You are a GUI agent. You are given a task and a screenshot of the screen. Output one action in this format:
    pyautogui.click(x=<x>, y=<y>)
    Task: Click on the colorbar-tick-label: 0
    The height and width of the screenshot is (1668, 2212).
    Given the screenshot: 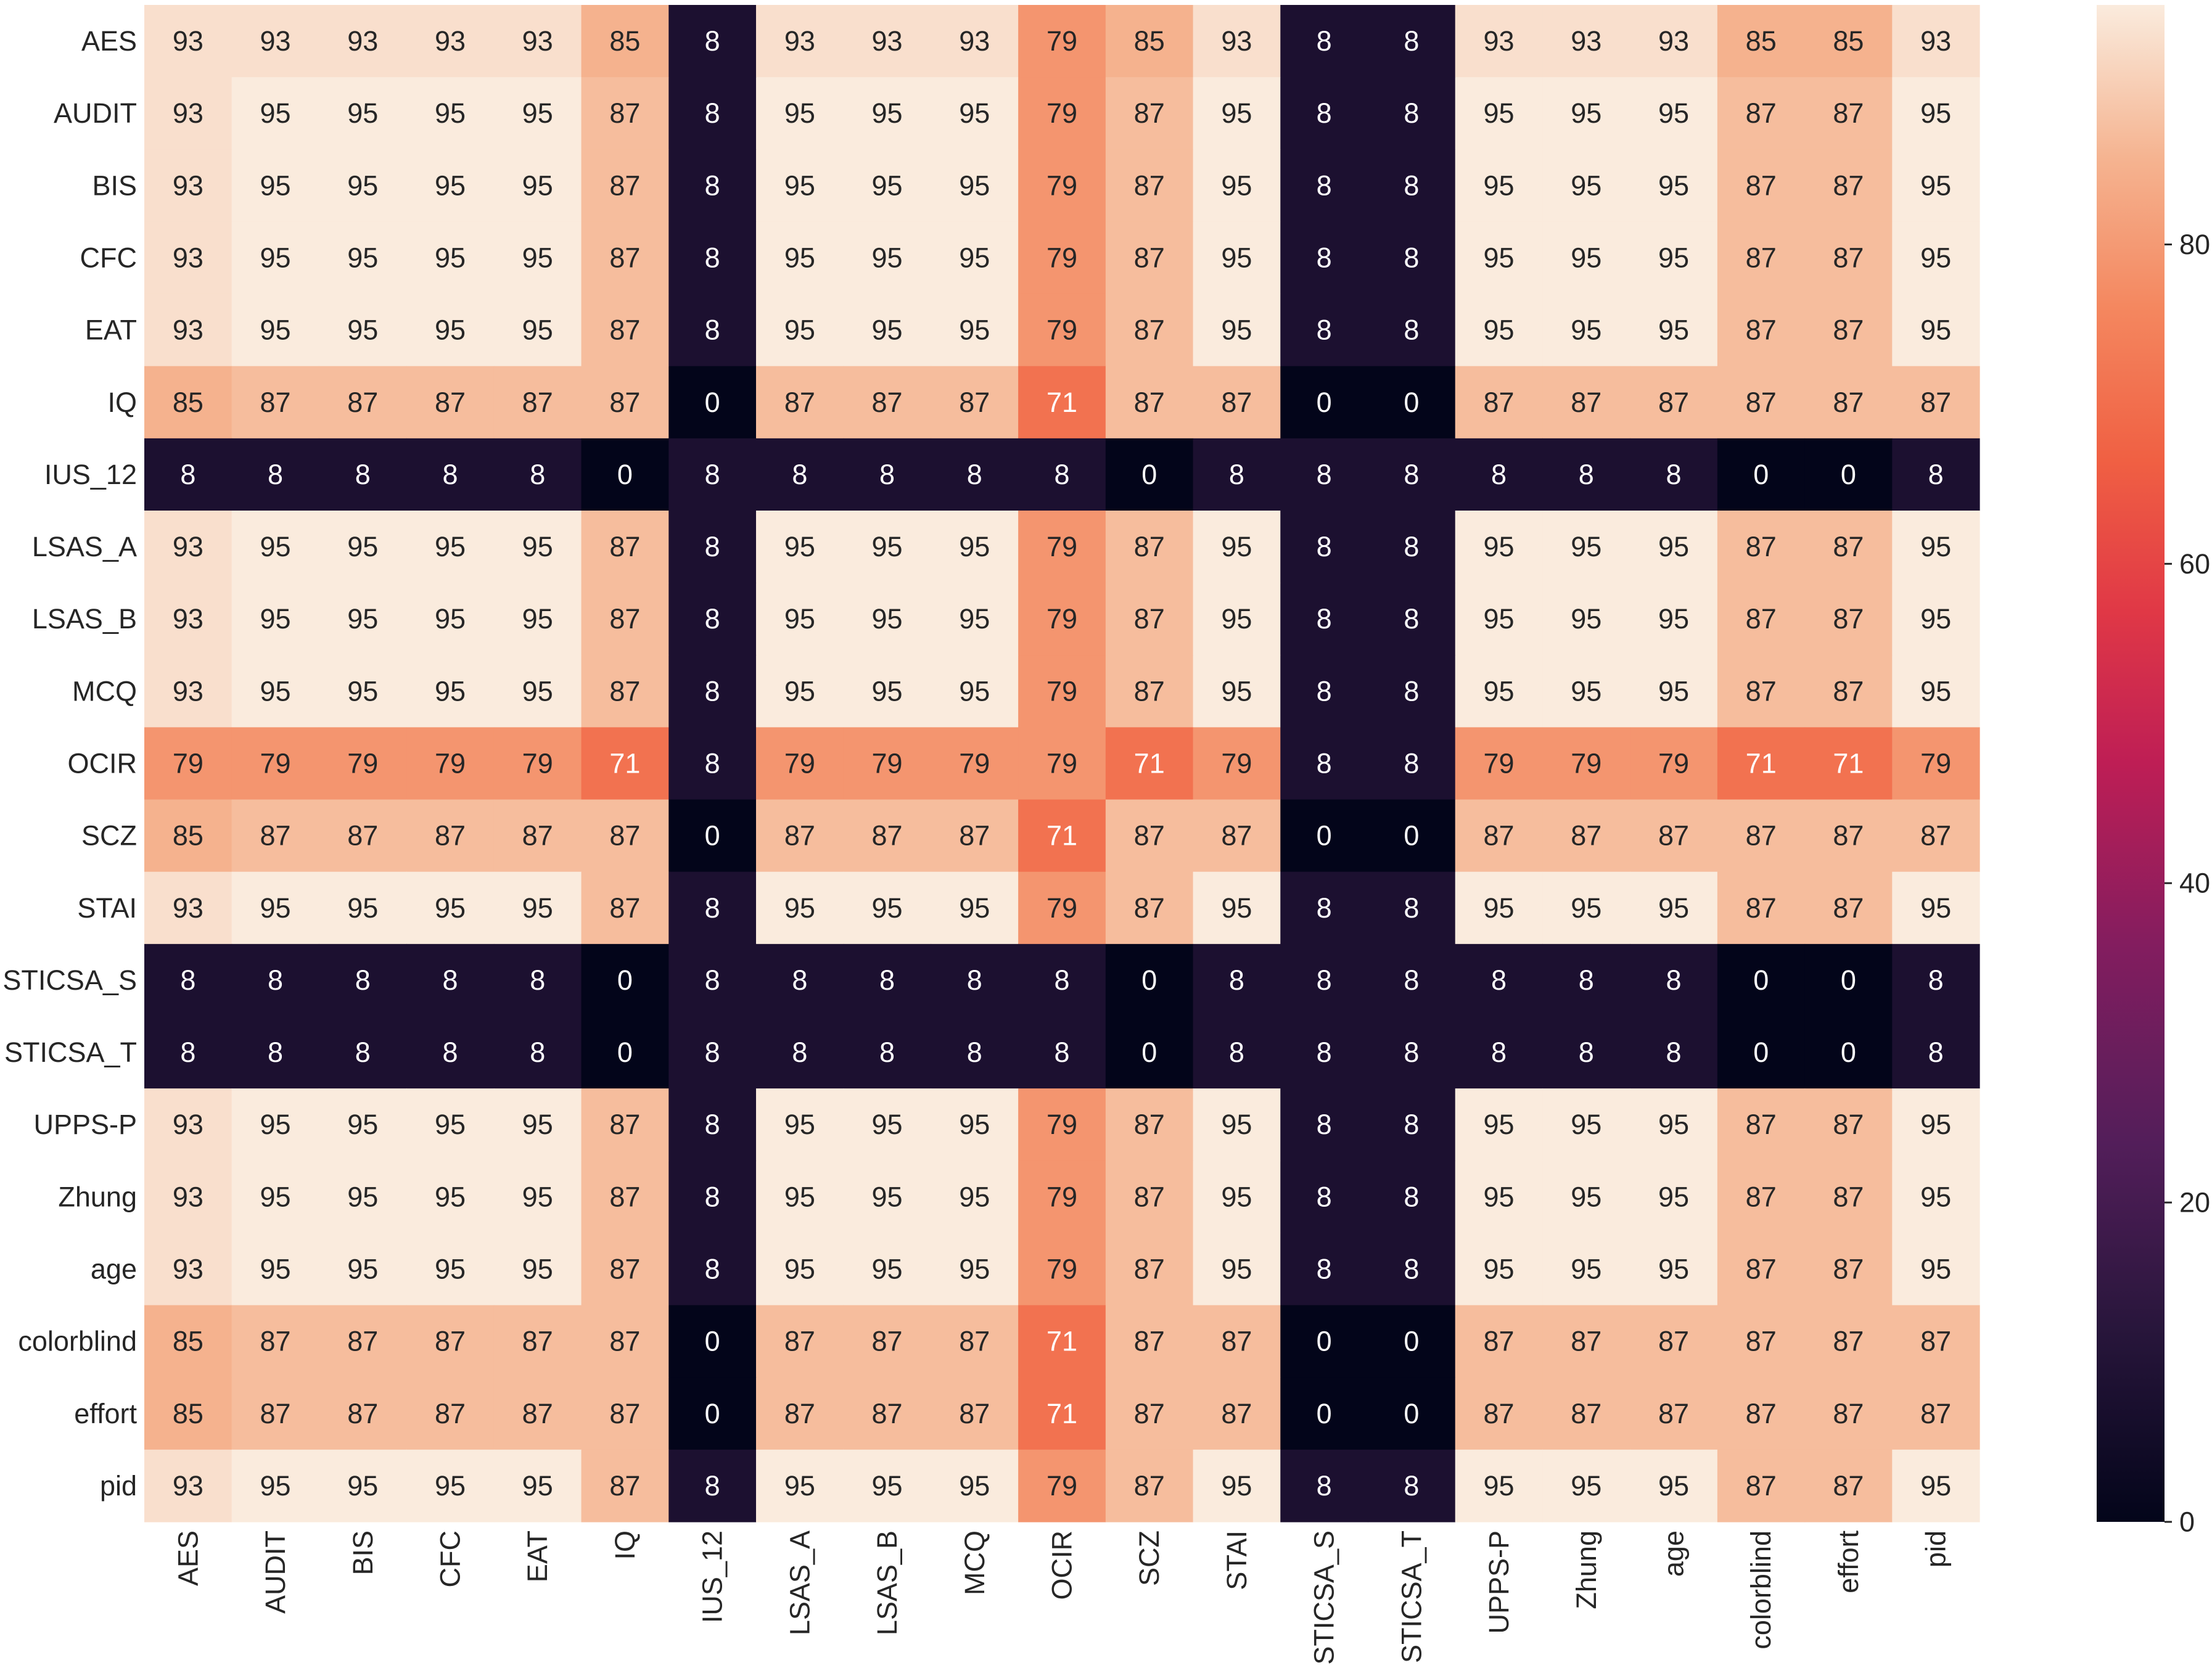 What is the action you would take?
    pyautogui.click(x=2187, y=1522)
    